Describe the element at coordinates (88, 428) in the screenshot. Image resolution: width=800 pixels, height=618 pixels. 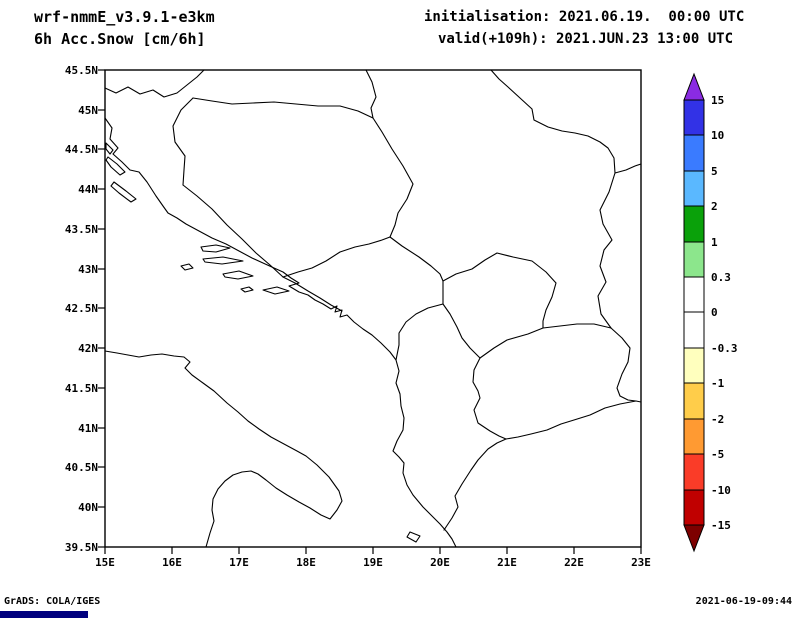
I see `y-tick-label: 41N` at that location.